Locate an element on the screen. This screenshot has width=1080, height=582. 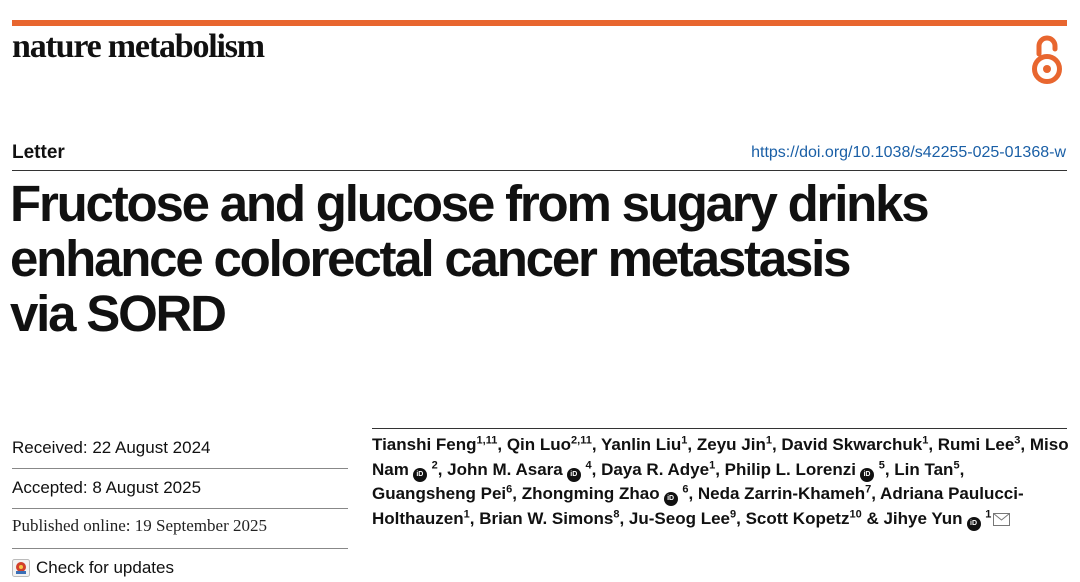
author-name: Philip L. Lorenzi iD 5 is located at coordinates (804, 470).